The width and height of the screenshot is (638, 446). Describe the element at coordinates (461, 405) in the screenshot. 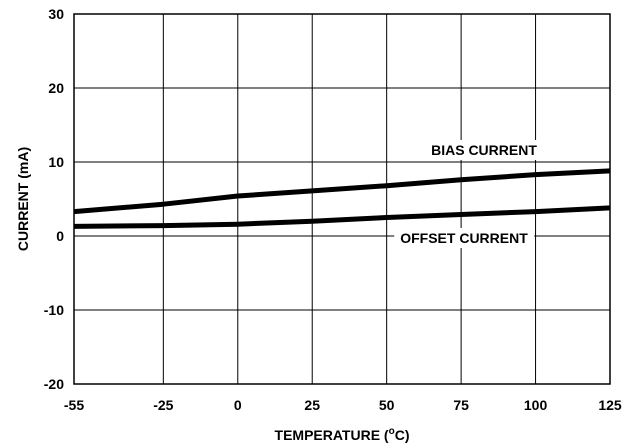

I see `x-tick-label: 75` at that location.